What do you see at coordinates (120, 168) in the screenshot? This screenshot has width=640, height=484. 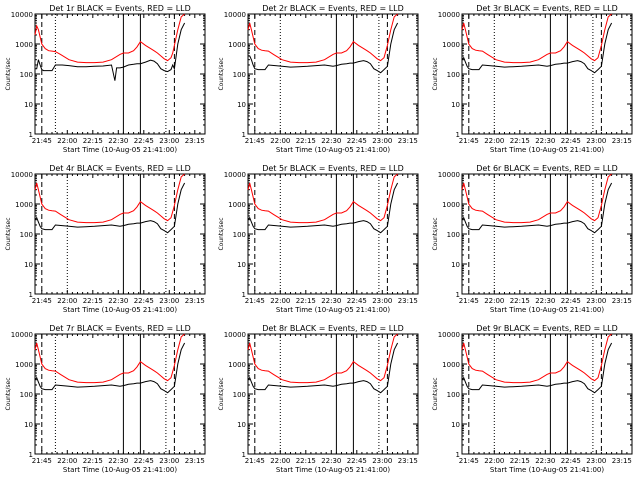 I see `plot-title: Det 4r BLACK = Events, RED = LLD` at bounding box center [120, 168].